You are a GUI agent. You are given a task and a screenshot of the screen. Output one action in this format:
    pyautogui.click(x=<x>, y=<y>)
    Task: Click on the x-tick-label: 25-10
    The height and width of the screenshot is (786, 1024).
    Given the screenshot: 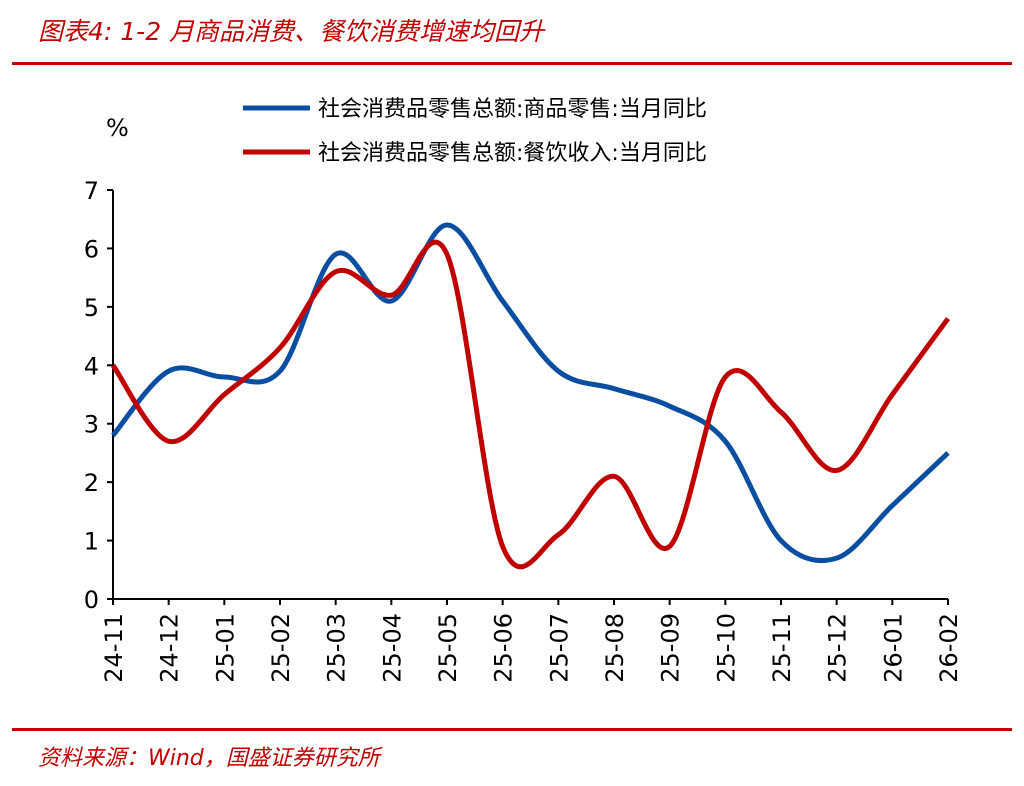 What is the action you would take?
    pyautogui.click(x=726, y=648)
    